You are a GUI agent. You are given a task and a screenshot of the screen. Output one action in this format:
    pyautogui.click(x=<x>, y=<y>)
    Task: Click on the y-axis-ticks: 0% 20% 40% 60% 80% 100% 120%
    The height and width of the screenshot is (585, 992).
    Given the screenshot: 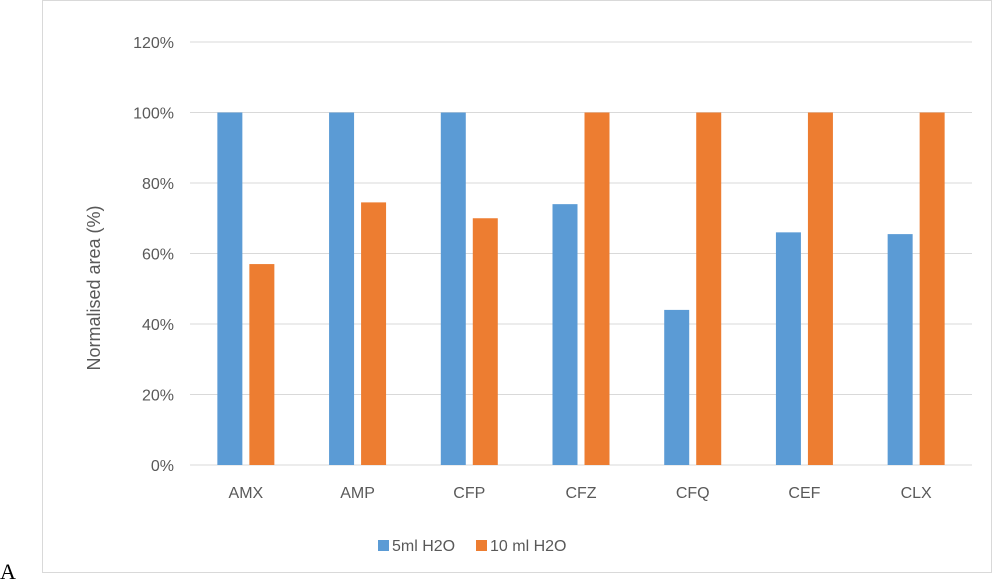 What is the action you would take?
    pyautogui.click(x=153, y=255)
    